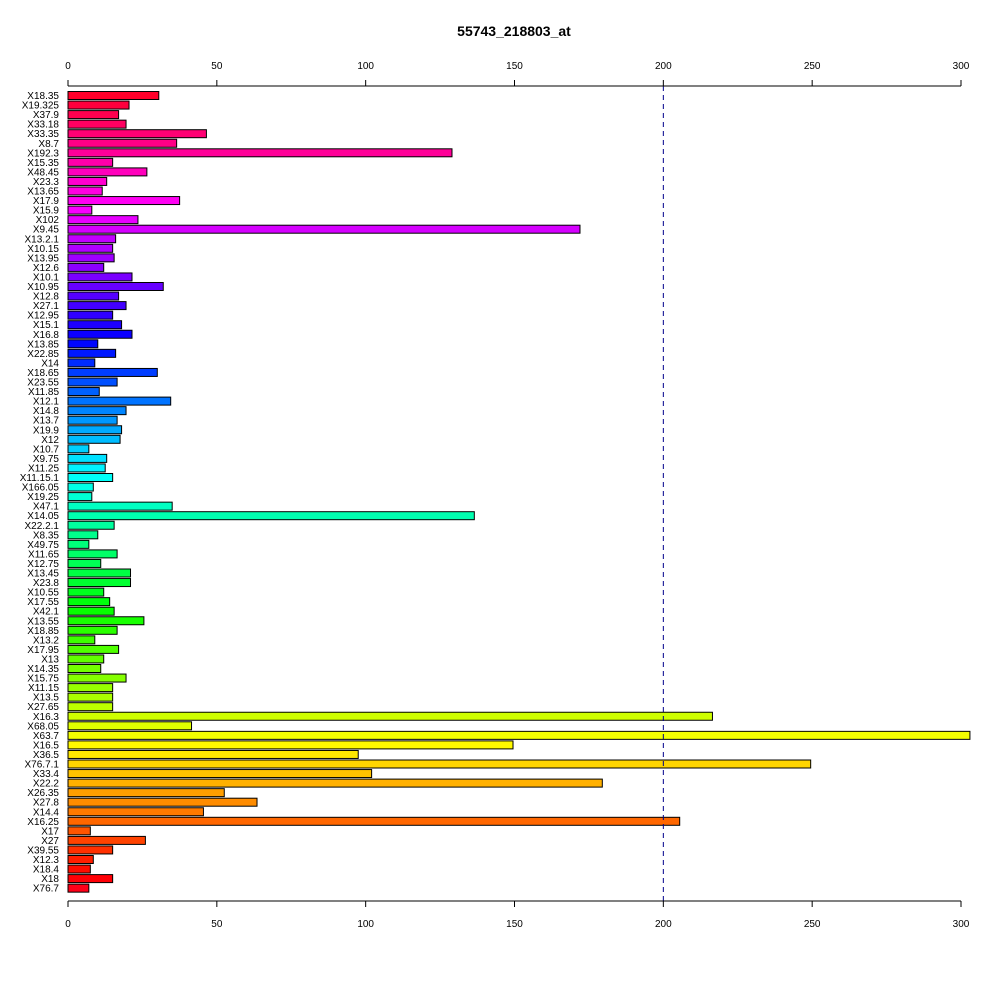 Image resolution: width=1000 pixels, height=1000 pixels. I want to click on category-label: X23.8, so click(46, 583).